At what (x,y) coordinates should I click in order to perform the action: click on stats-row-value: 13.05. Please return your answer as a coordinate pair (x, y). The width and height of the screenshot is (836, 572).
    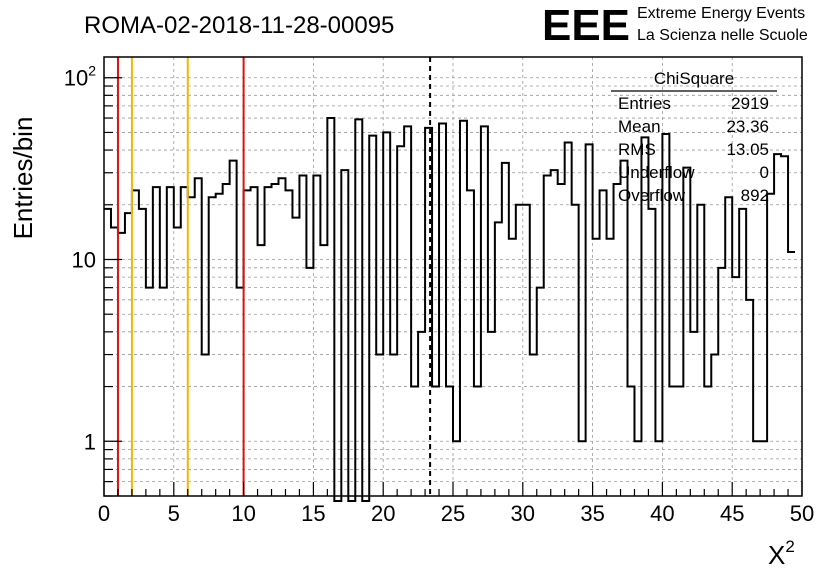
    Looking at the image, I should click on (747, 149).